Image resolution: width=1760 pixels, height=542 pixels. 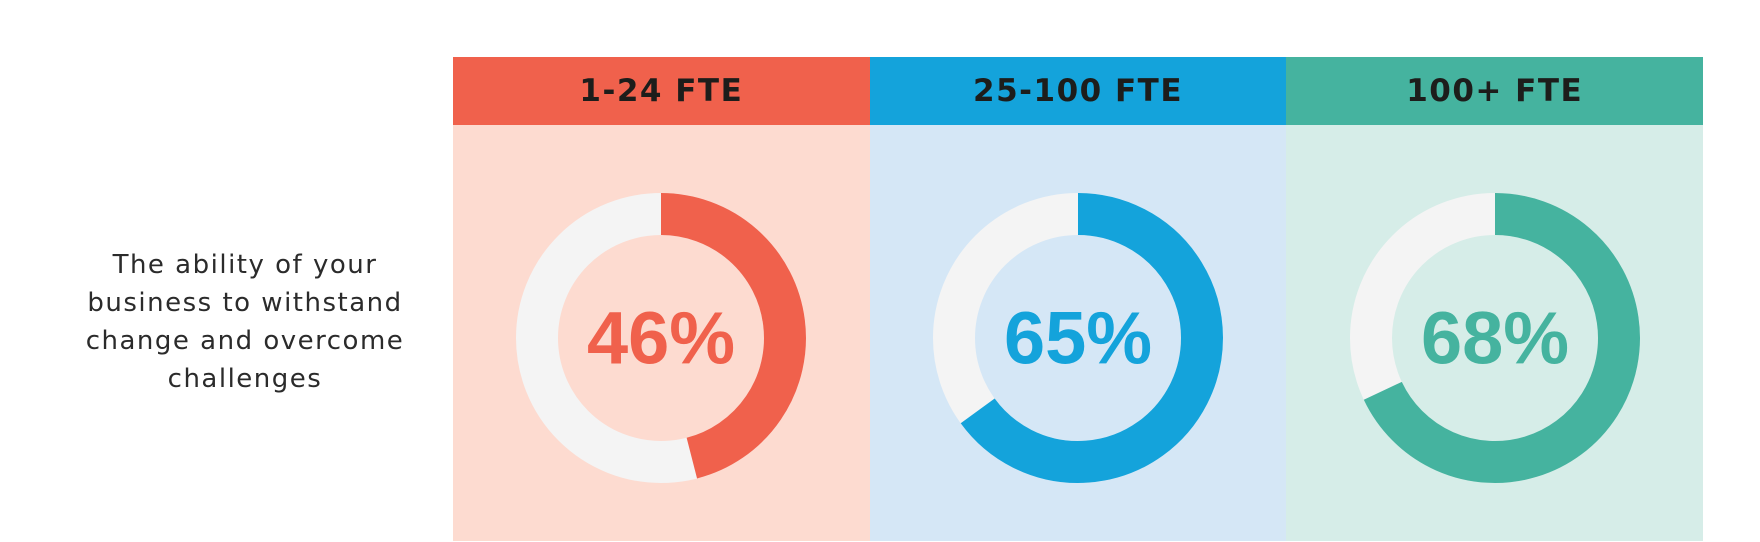 I want to click on donut-value-label: 46%, so click(x=661, y=338).